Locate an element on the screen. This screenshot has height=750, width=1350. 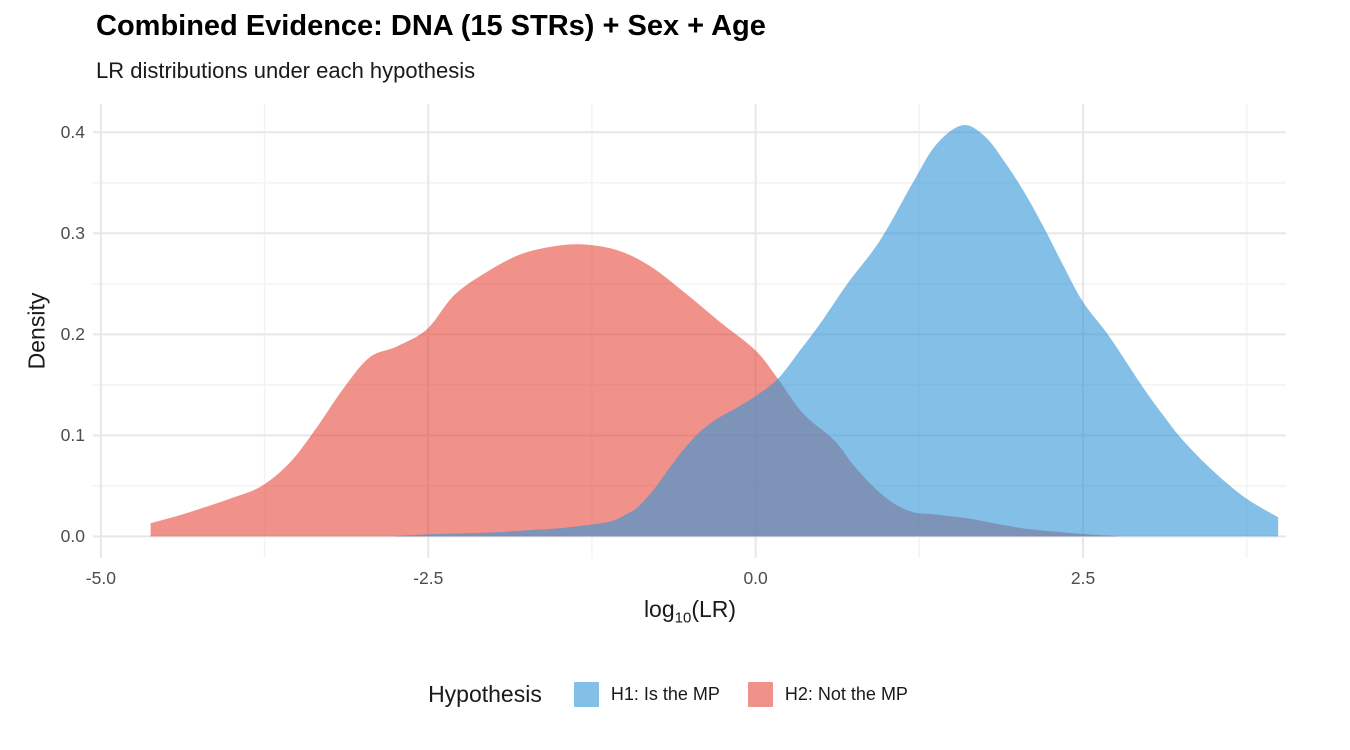
y-tick-label: 0.2 is located at coordinates (72, 334).